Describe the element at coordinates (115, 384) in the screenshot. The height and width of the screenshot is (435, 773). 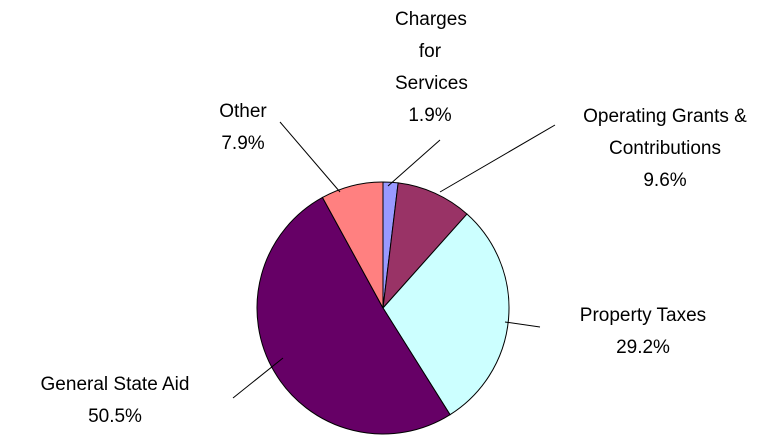
I see `category-label: General State Aid` at that location.